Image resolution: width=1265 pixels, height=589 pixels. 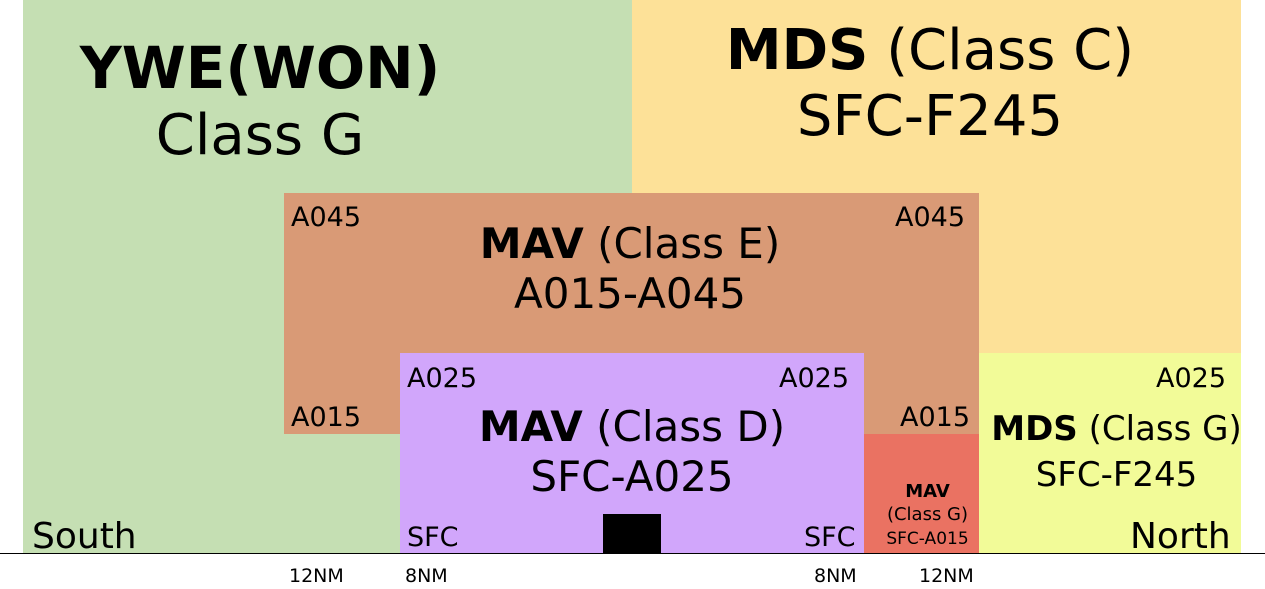 I want to click on mds-c-class: (Class C), so click(x=1010, y=50).